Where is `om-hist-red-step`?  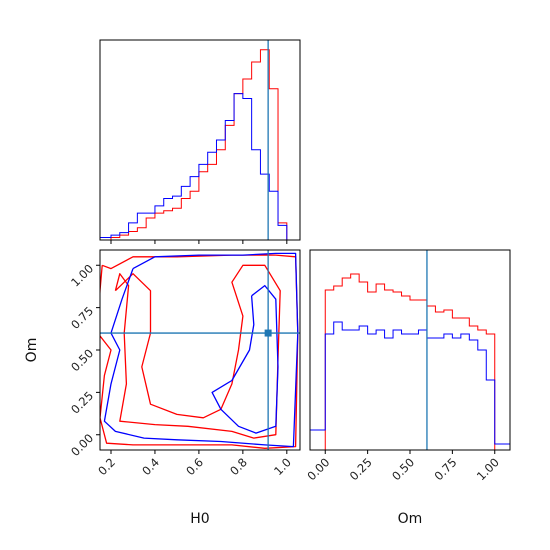
om-hist-red-step is located at coordinates (410, 361).